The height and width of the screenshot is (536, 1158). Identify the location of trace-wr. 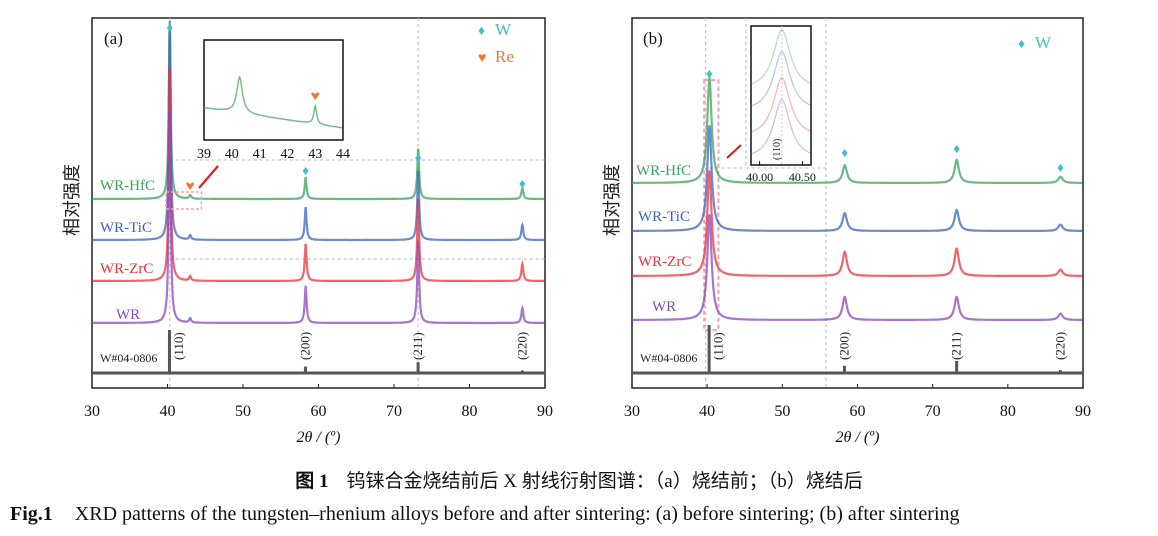
(857, 267).